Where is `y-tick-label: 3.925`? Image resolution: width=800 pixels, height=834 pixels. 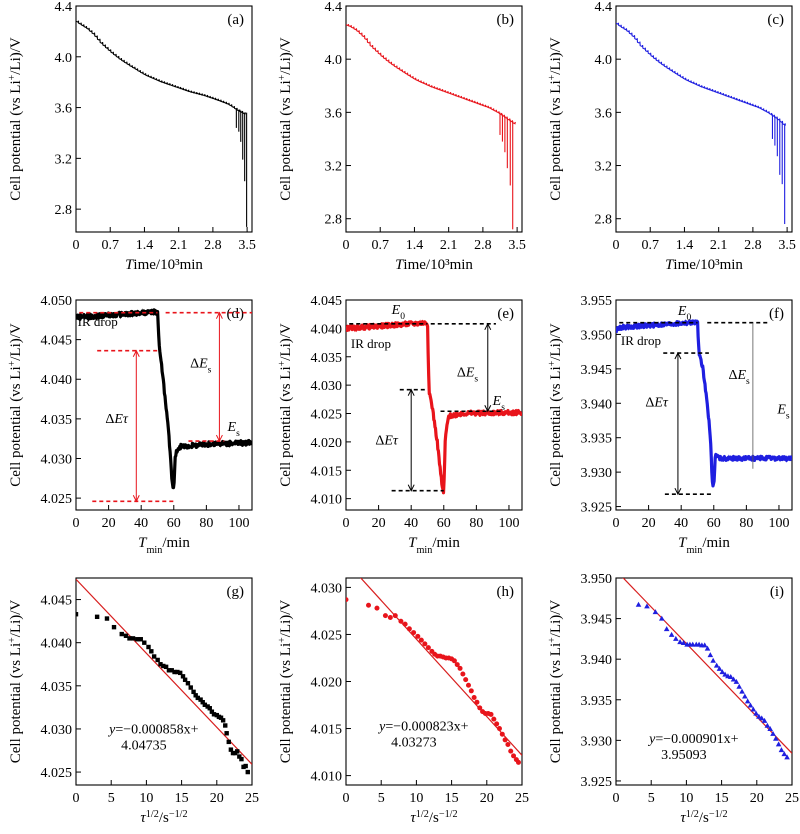
y-tick-label: 3.925 is located at coordinates (597, 782).